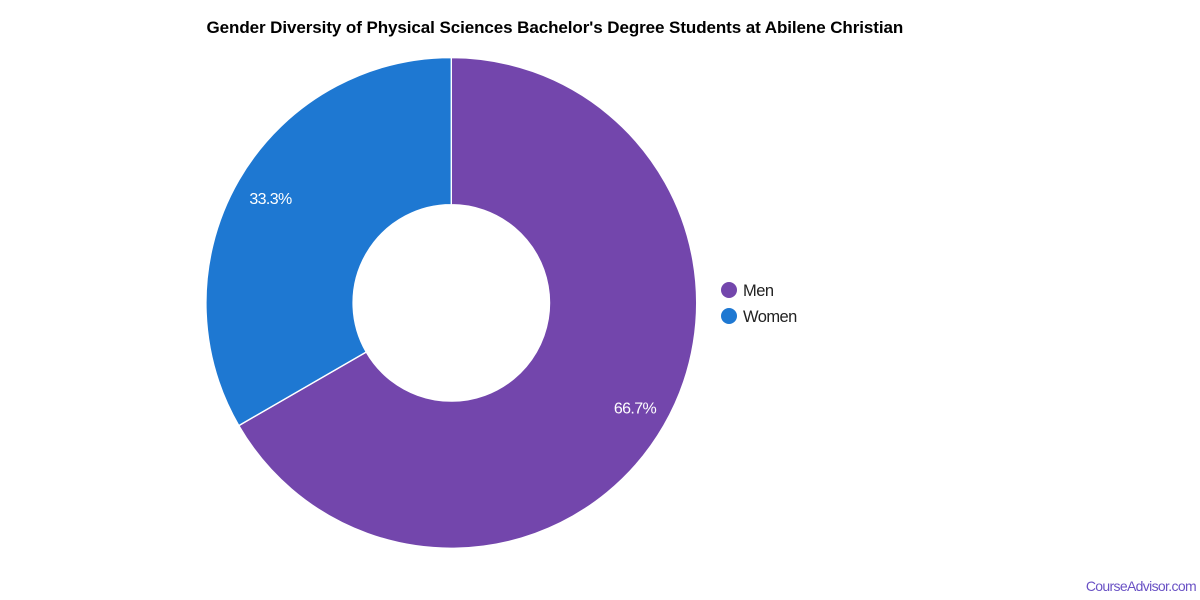 The image size is (1200, 600). Describe the element at coordinates (270, 199) in the screenshot. I see `svg-text: 33.3%` at that location.